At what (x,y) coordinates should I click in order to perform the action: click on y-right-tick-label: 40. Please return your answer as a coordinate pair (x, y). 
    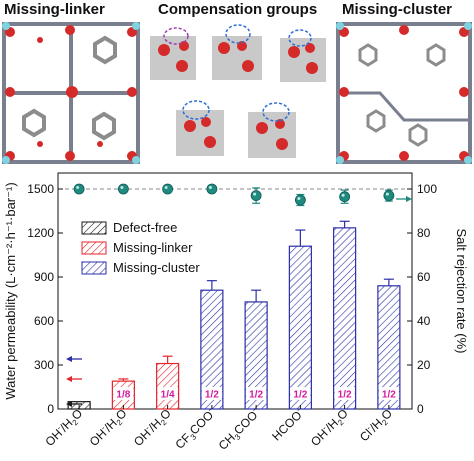
    Looking at the image, I should click on (424, 321).